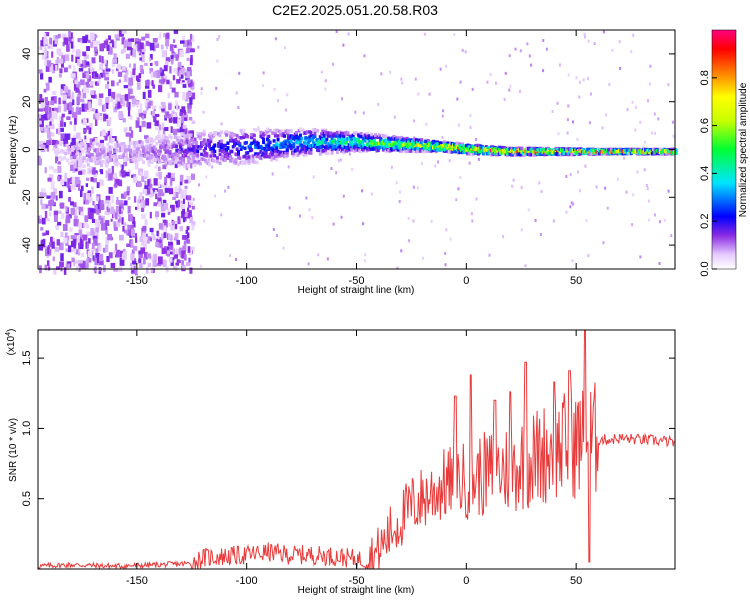 The height and width of the screenshot is (600, 750). What do you see at coordinates (27, 54) in the screenshot?
I see `y-tick-label: 40` at bounding box center [27, 54].